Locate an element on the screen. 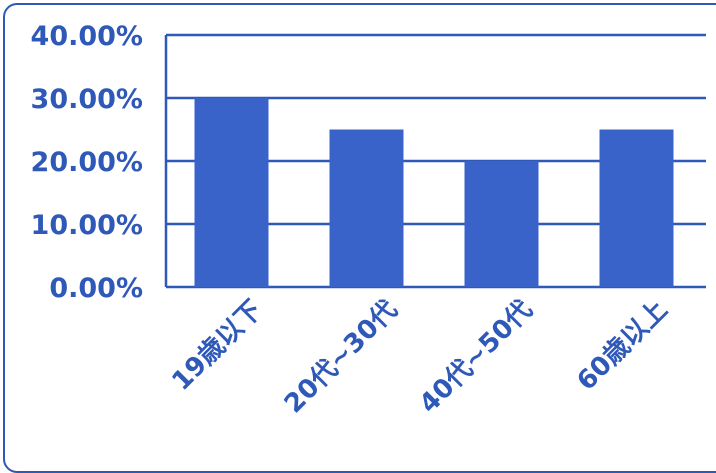 The height and width of the screenshot is (473, 716). y-tick-label: 20.00% is located at coordinates (87, 162).